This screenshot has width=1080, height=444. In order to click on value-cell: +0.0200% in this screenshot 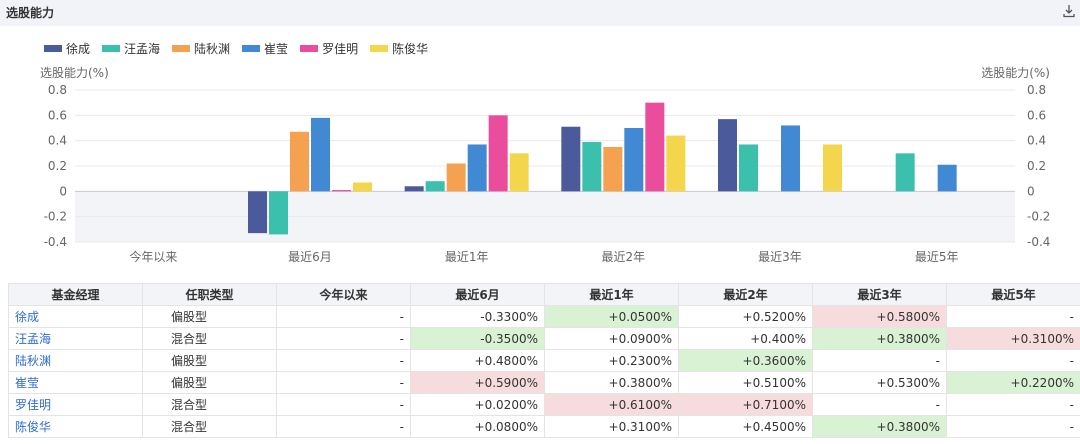, I will do `click(477, 404)`.